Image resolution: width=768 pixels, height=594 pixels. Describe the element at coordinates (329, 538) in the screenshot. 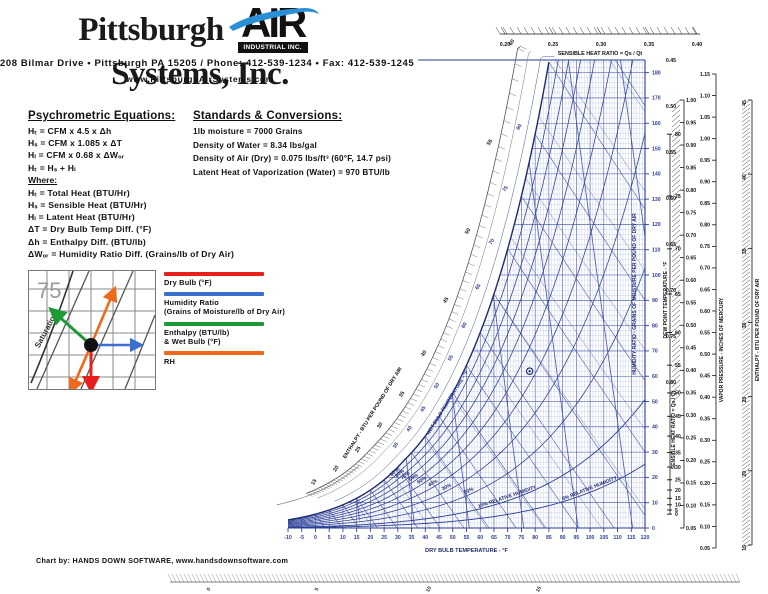

I see `x-tick-label: 5` at that location.